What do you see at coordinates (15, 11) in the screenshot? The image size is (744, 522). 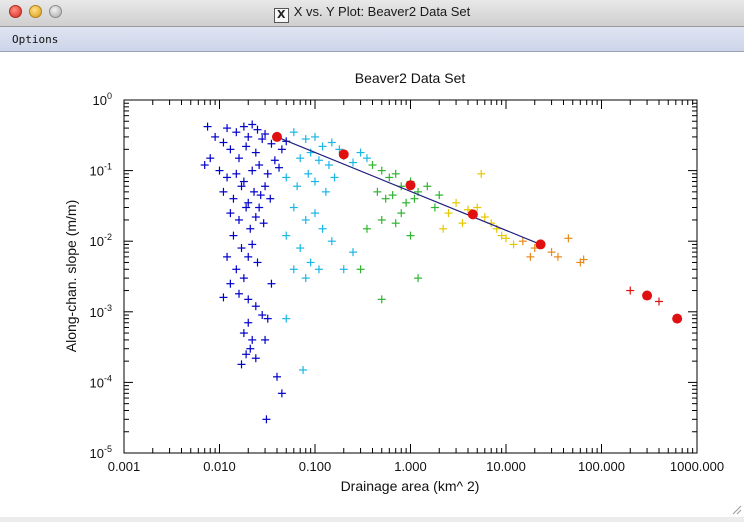 I see `close-button` at bounding box center [15, 11].